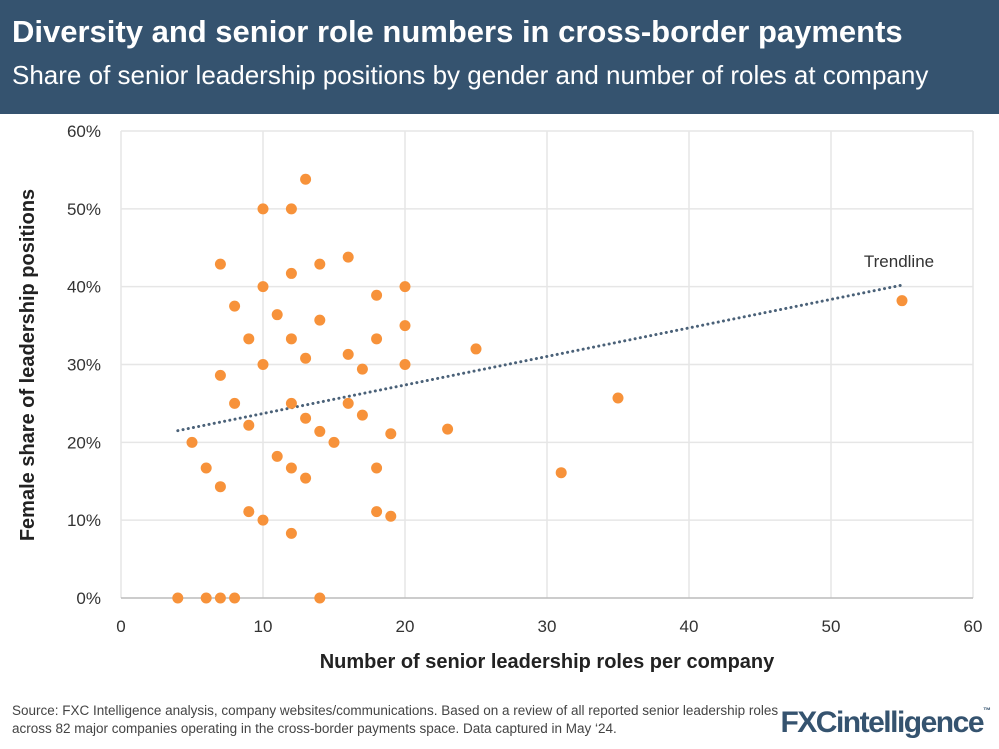 This screenshot has width=999, height=749. What do you see at coordinates (84, 131) in the screenshot?
I see `y-tick-label: 60%` at bounding box center [84, 131].